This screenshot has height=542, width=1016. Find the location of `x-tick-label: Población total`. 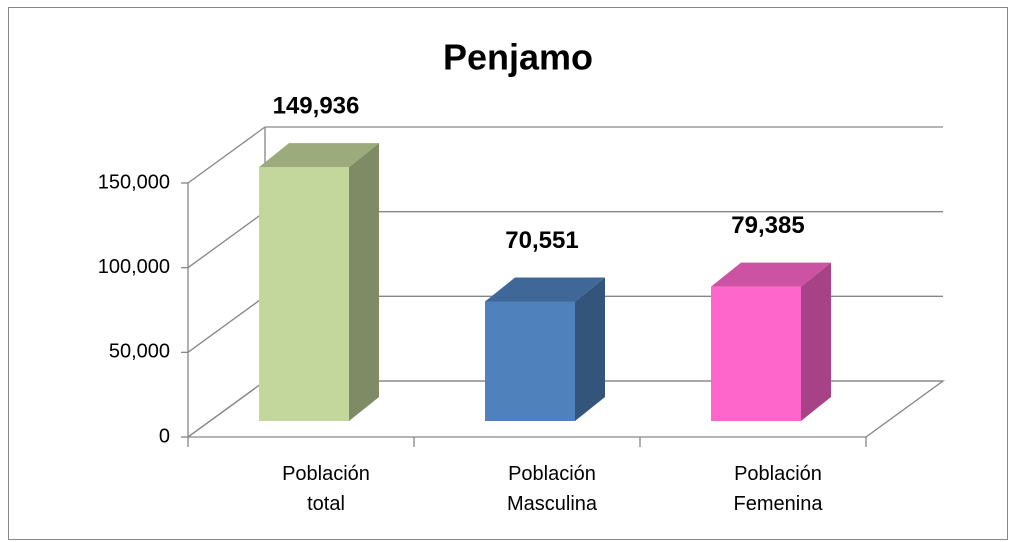

x-tick-label: Población total is located at coordinates (326, 489).